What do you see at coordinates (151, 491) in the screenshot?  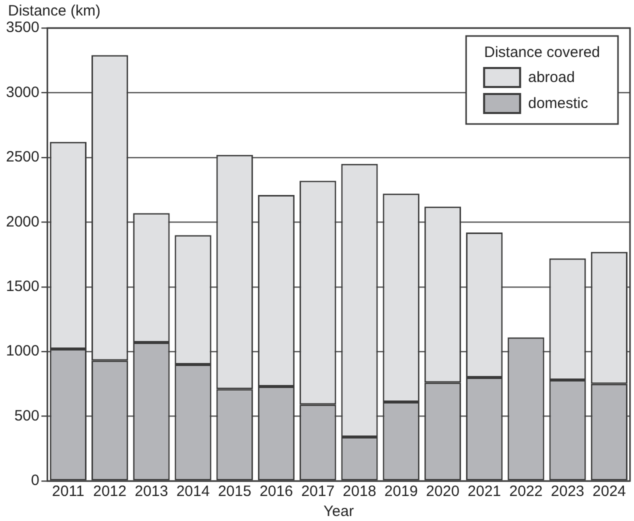 I see `x-tick-label: 2013` at bounding box center [151, 491].